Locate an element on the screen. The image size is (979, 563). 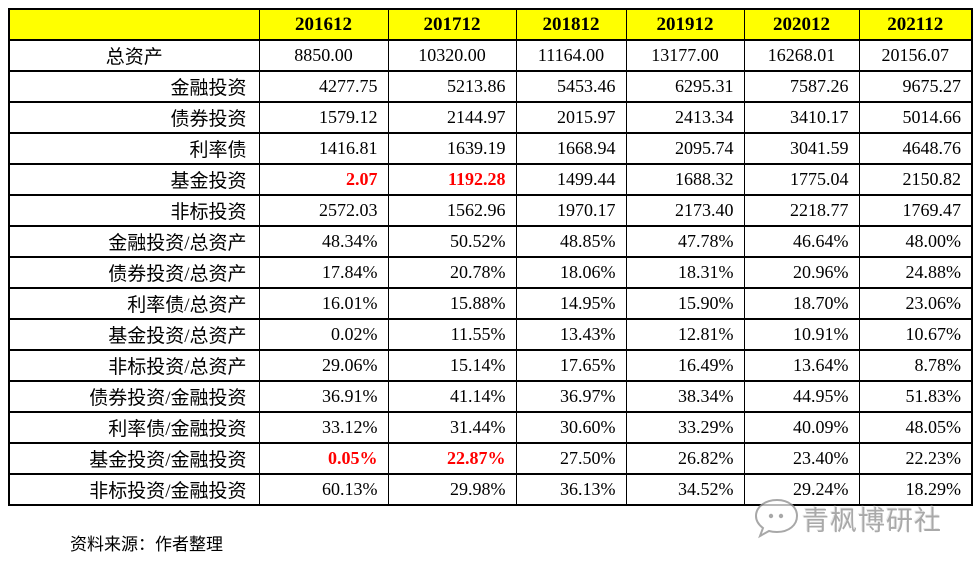
value-cell: 26.82% is located at coordinates (685, 458).